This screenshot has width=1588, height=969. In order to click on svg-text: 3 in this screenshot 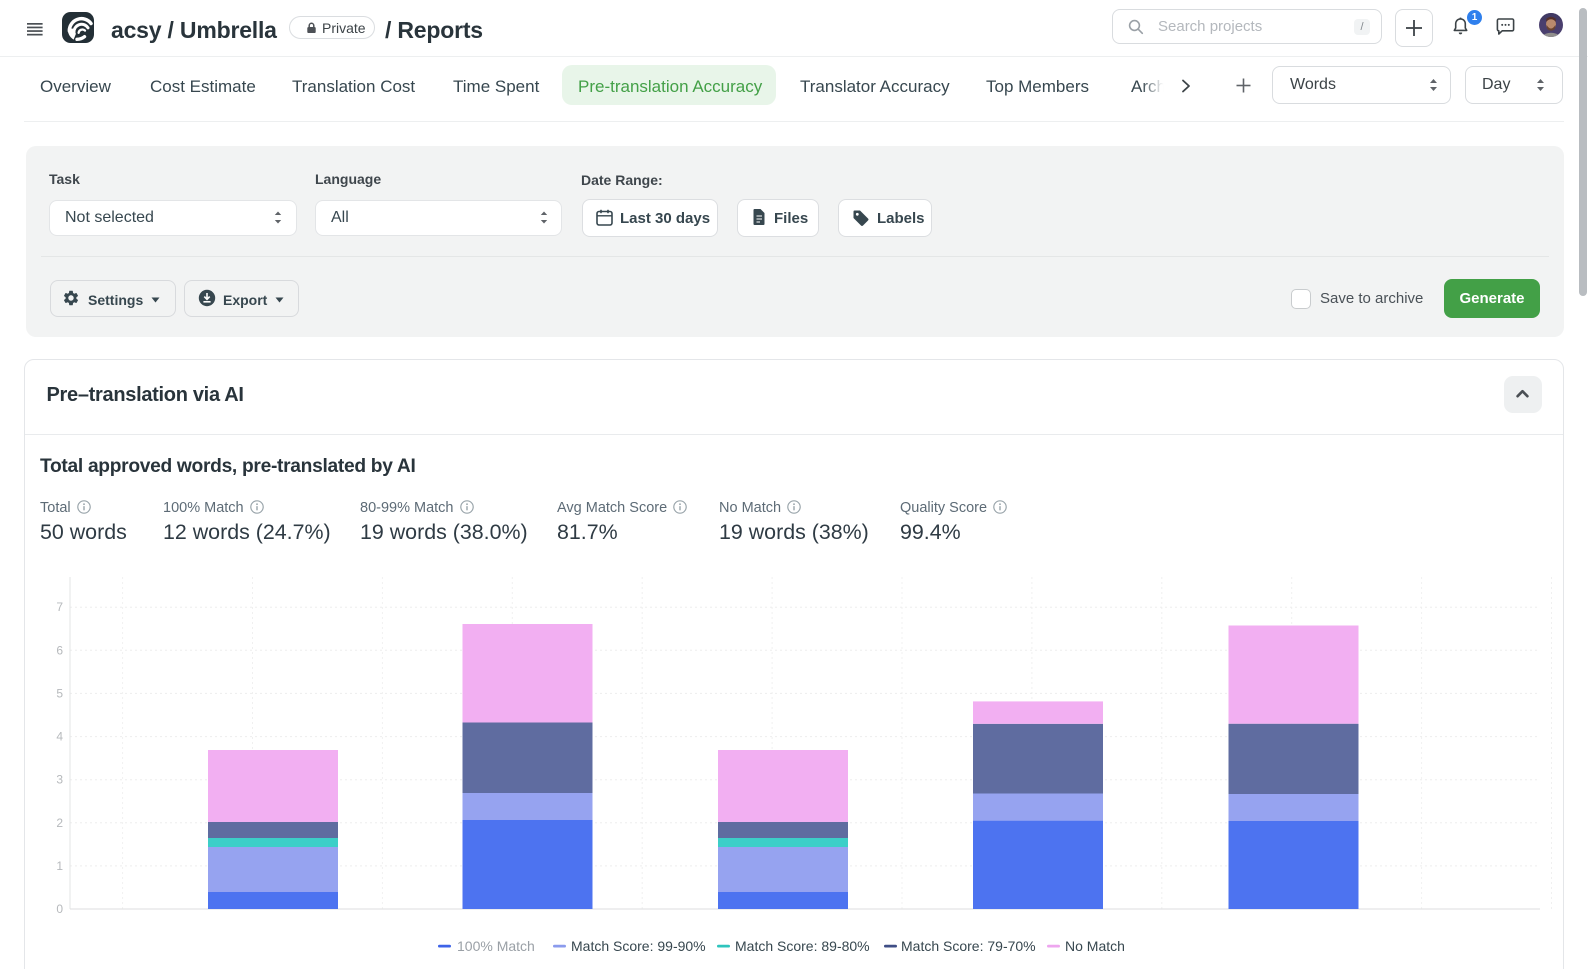, I will do `click(59, 780)`.